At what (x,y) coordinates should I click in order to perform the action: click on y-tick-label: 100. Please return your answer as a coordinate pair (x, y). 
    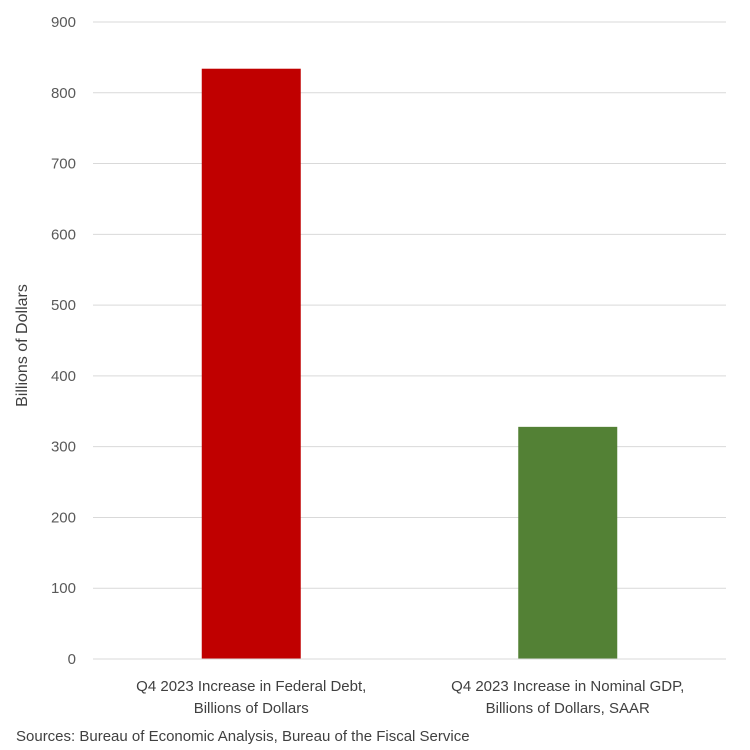
    Looking at the image, I should click on (63, 588).